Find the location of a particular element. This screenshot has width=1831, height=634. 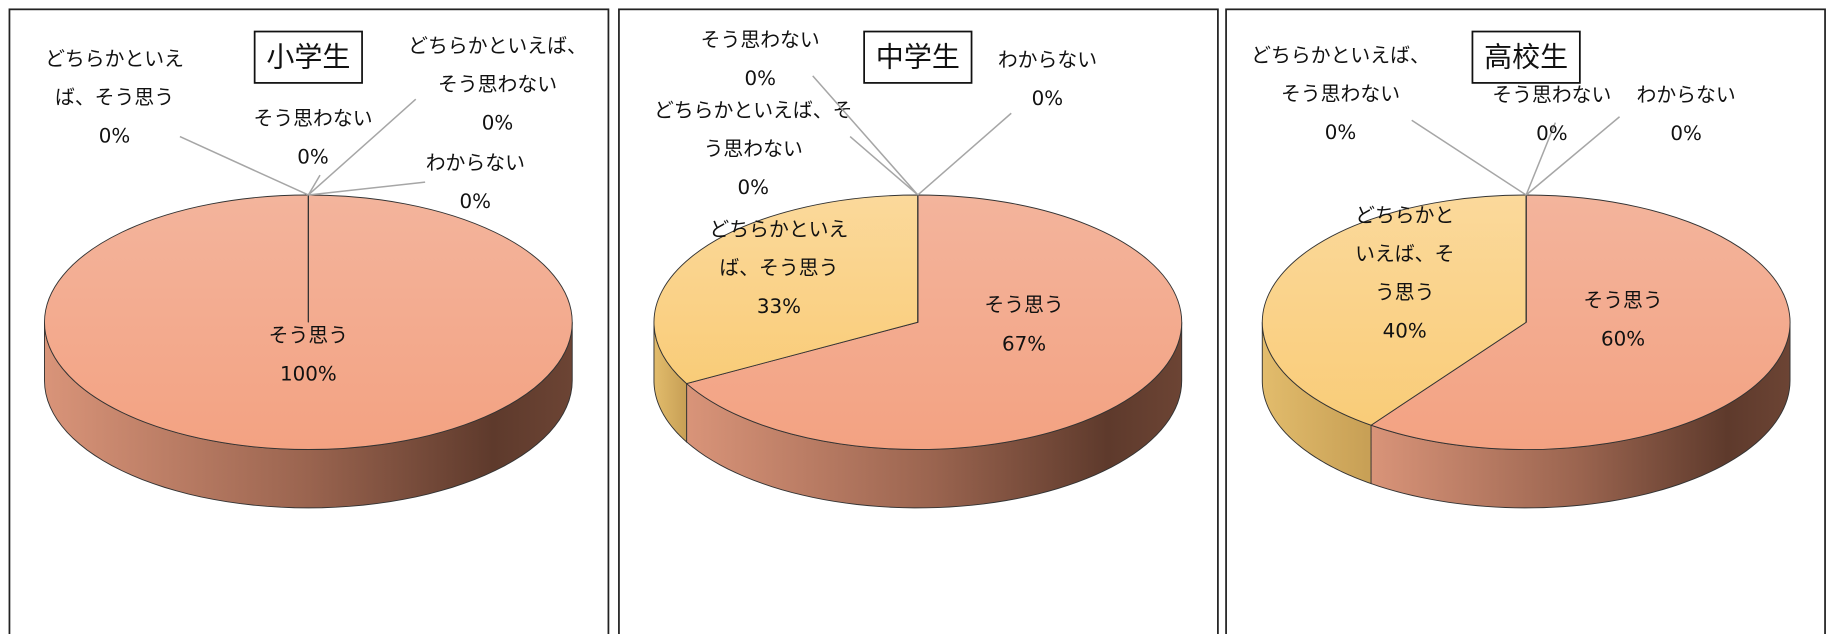

data-label-box: どちらかといえば、そう思う 0% is located at coordinates (115, 99).